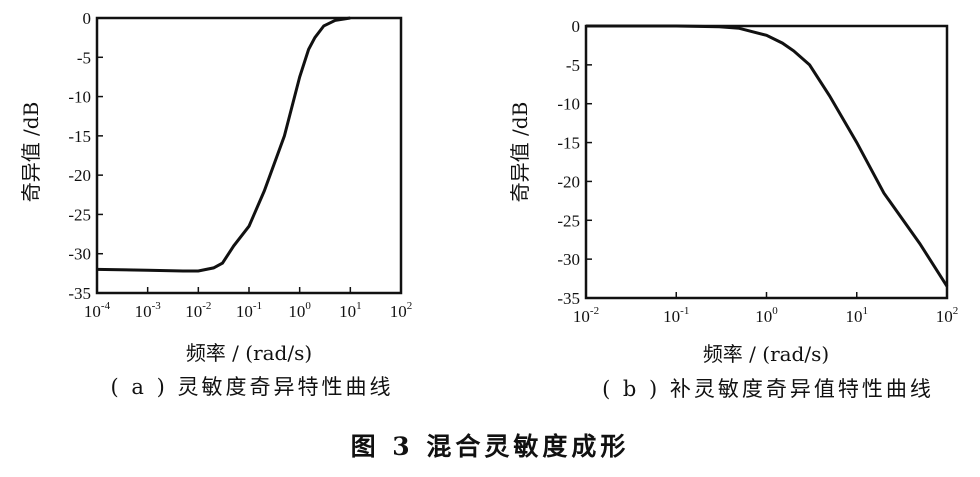 Image resolution: width=980 pixels, height=477 pixels. I want to click on panel-caption: ( b ) 补灵敏度奇异值特性曲线, so click(768, 389).